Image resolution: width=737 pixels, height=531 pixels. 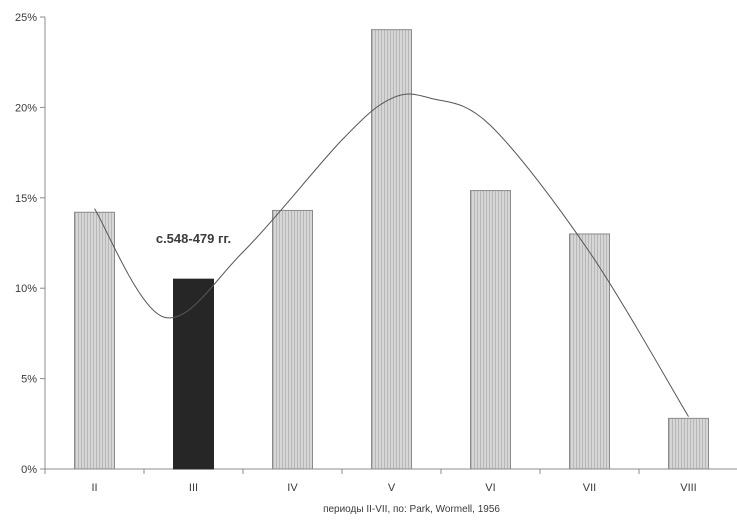 I want to click on annotations: c.548-479 гг., so click(x=193, y=238).